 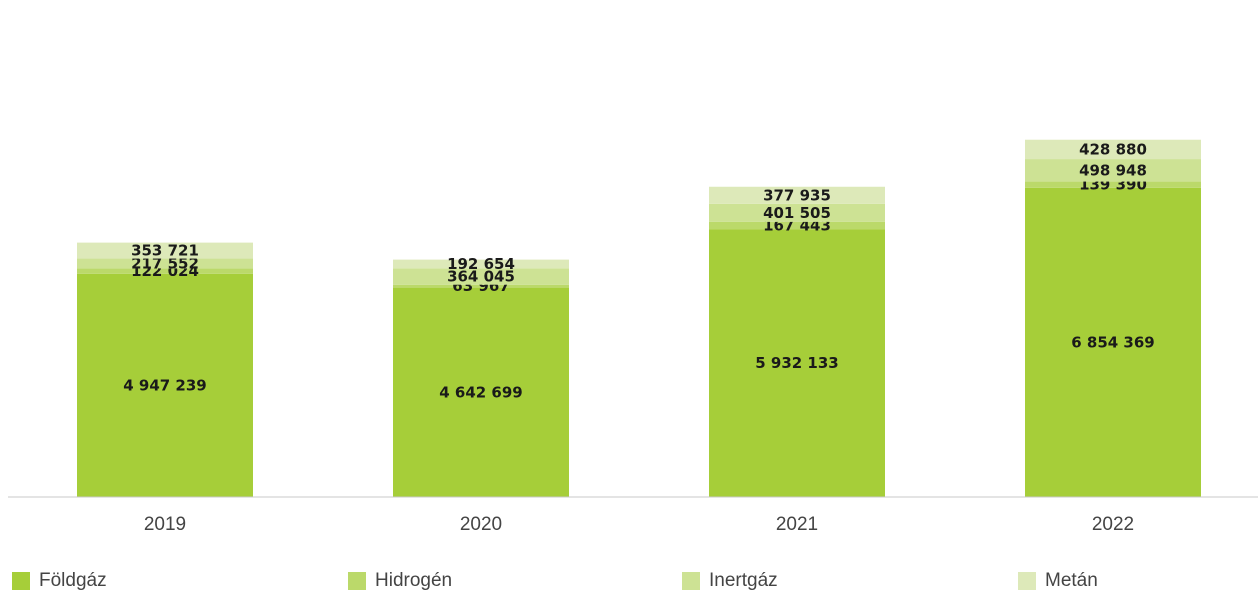 I want to click on legend-item-metan: Metán, so click(x=1058, y=581).